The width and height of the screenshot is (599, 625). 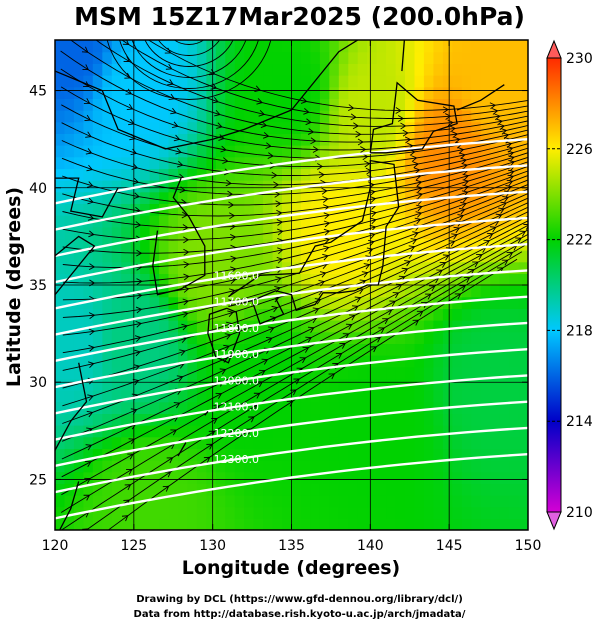 What do you see at coordinates (291, 546) in the screenshot?
I see `x-tick-label: 135` at bounding box center [291, 546].